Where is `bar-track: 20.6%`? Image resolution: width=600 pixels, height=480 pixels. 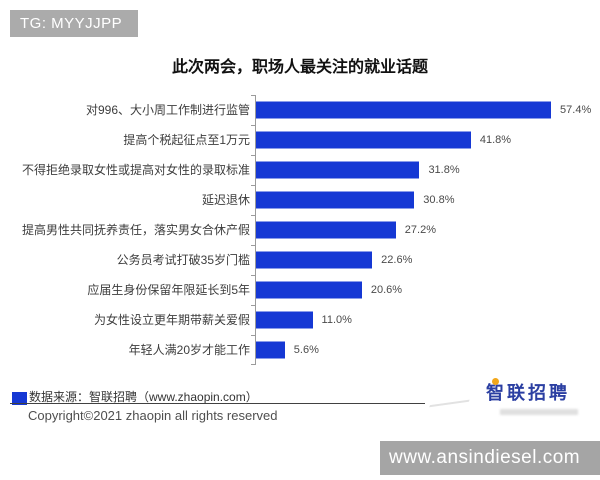 bar-track: 20.6% is located at coordinates (425, 290).